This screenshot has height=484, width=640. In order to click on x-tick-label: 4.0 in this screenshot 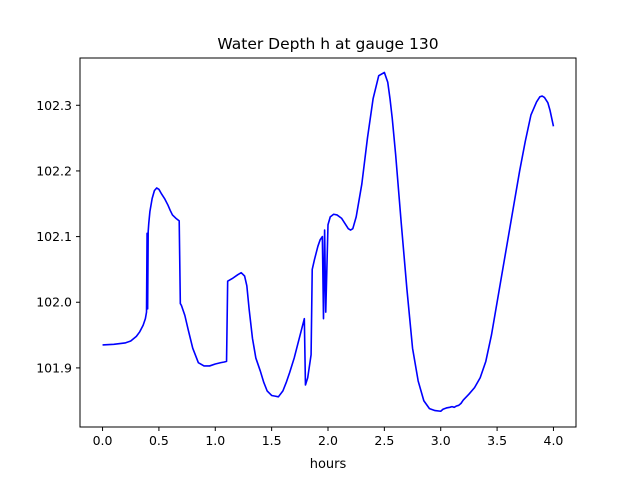, I will do `click(554, 440)`.